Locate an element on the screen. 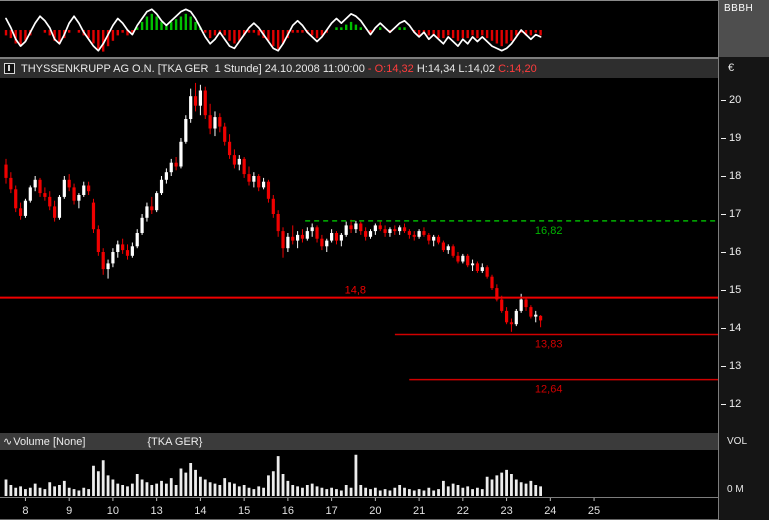  svg-text: 20 is located at coordinates (375, 511).